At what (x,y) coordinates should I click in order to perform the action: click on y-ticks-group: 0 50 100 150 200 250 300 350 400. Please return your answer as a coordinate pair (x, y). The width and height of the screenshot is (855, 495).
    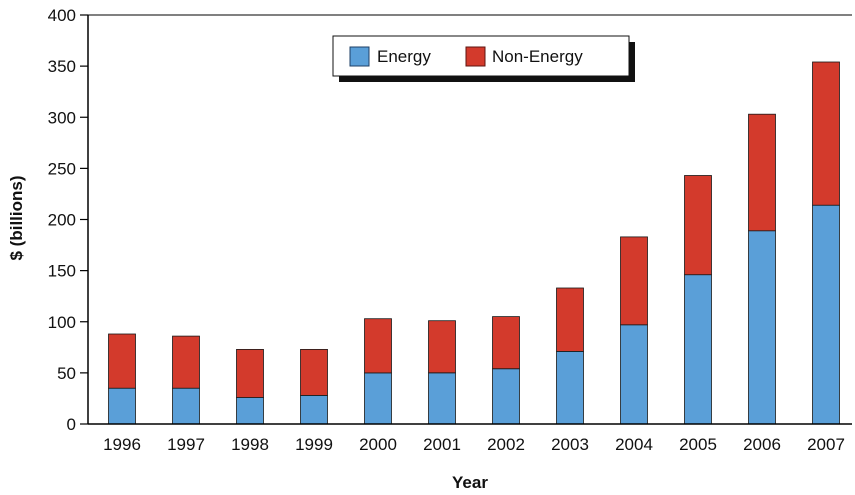
    Looking at the image, I should click on (68, 220).